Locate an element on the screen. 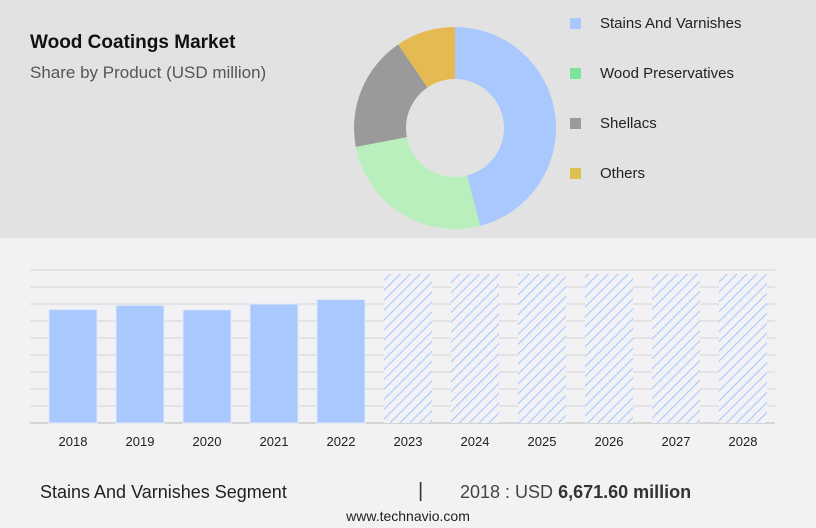 The image size is (816, 528). x-tick-label: 2022 is located at coordinates (341, 441).